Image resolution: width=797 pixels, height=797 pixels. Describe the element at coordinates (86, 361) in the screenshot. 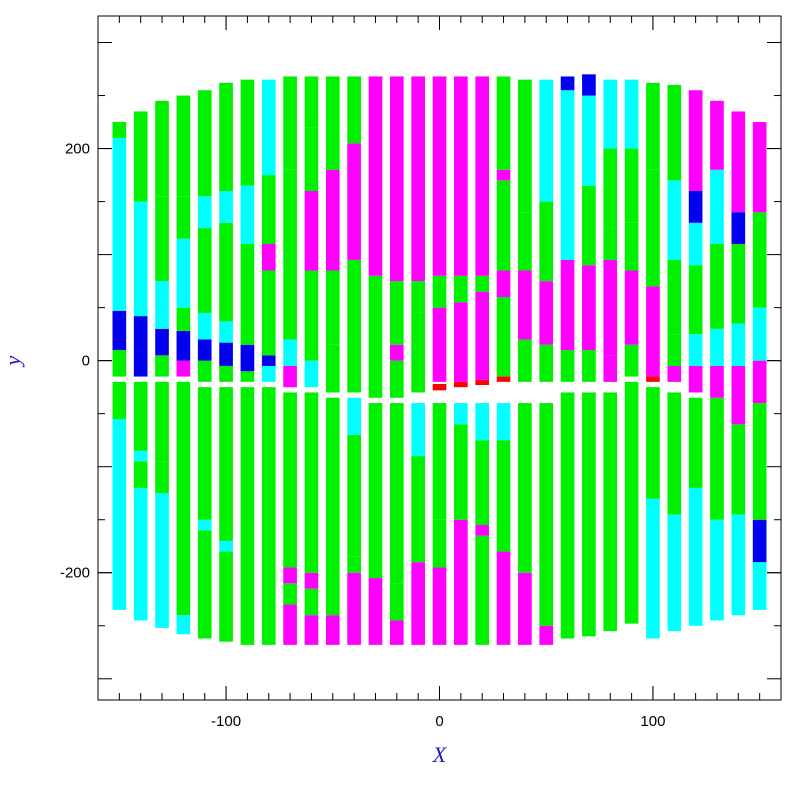

I see `y-tick-label: 0` at that location.